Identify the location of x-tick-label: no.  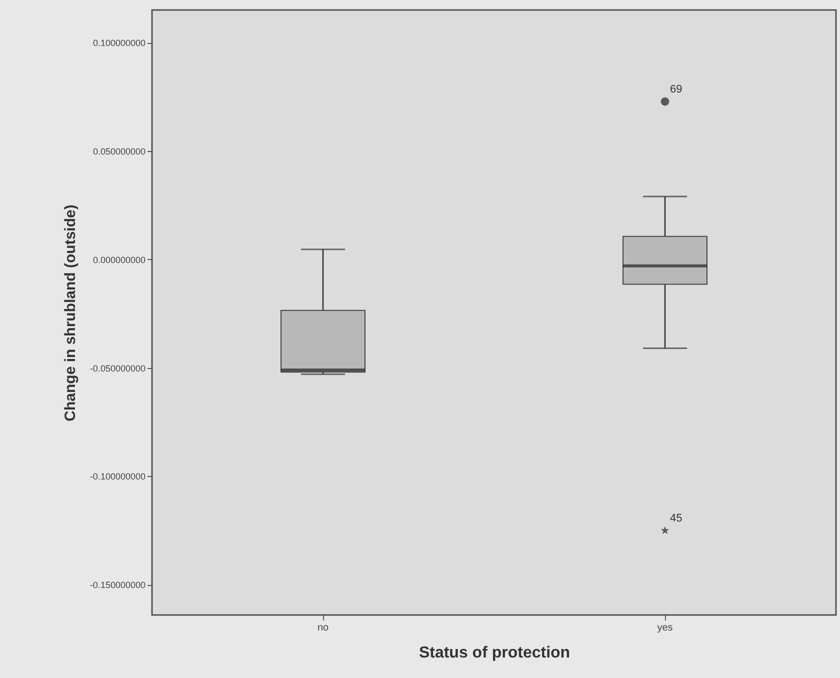
(323, 628).